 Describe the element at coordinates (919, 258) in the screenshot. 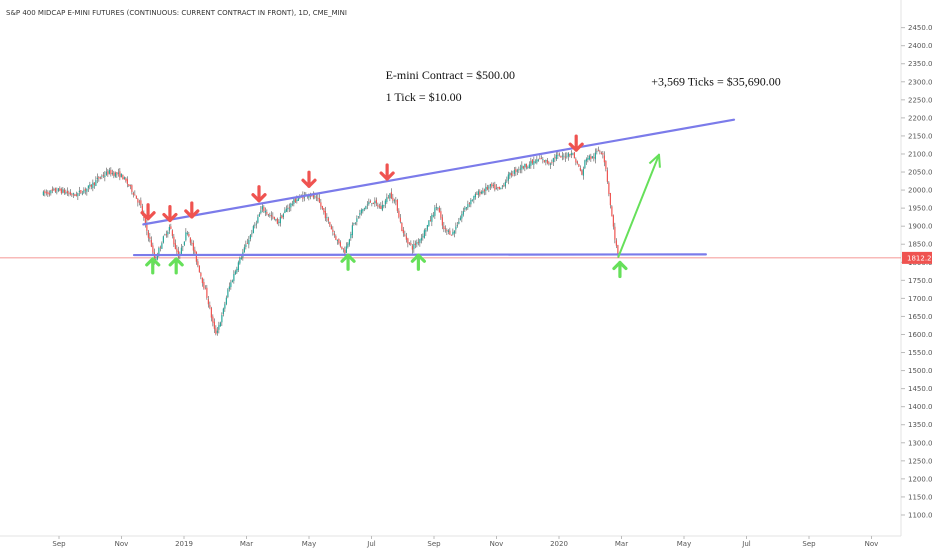

I see `last-price-badge-label: 1812.2` at that location.